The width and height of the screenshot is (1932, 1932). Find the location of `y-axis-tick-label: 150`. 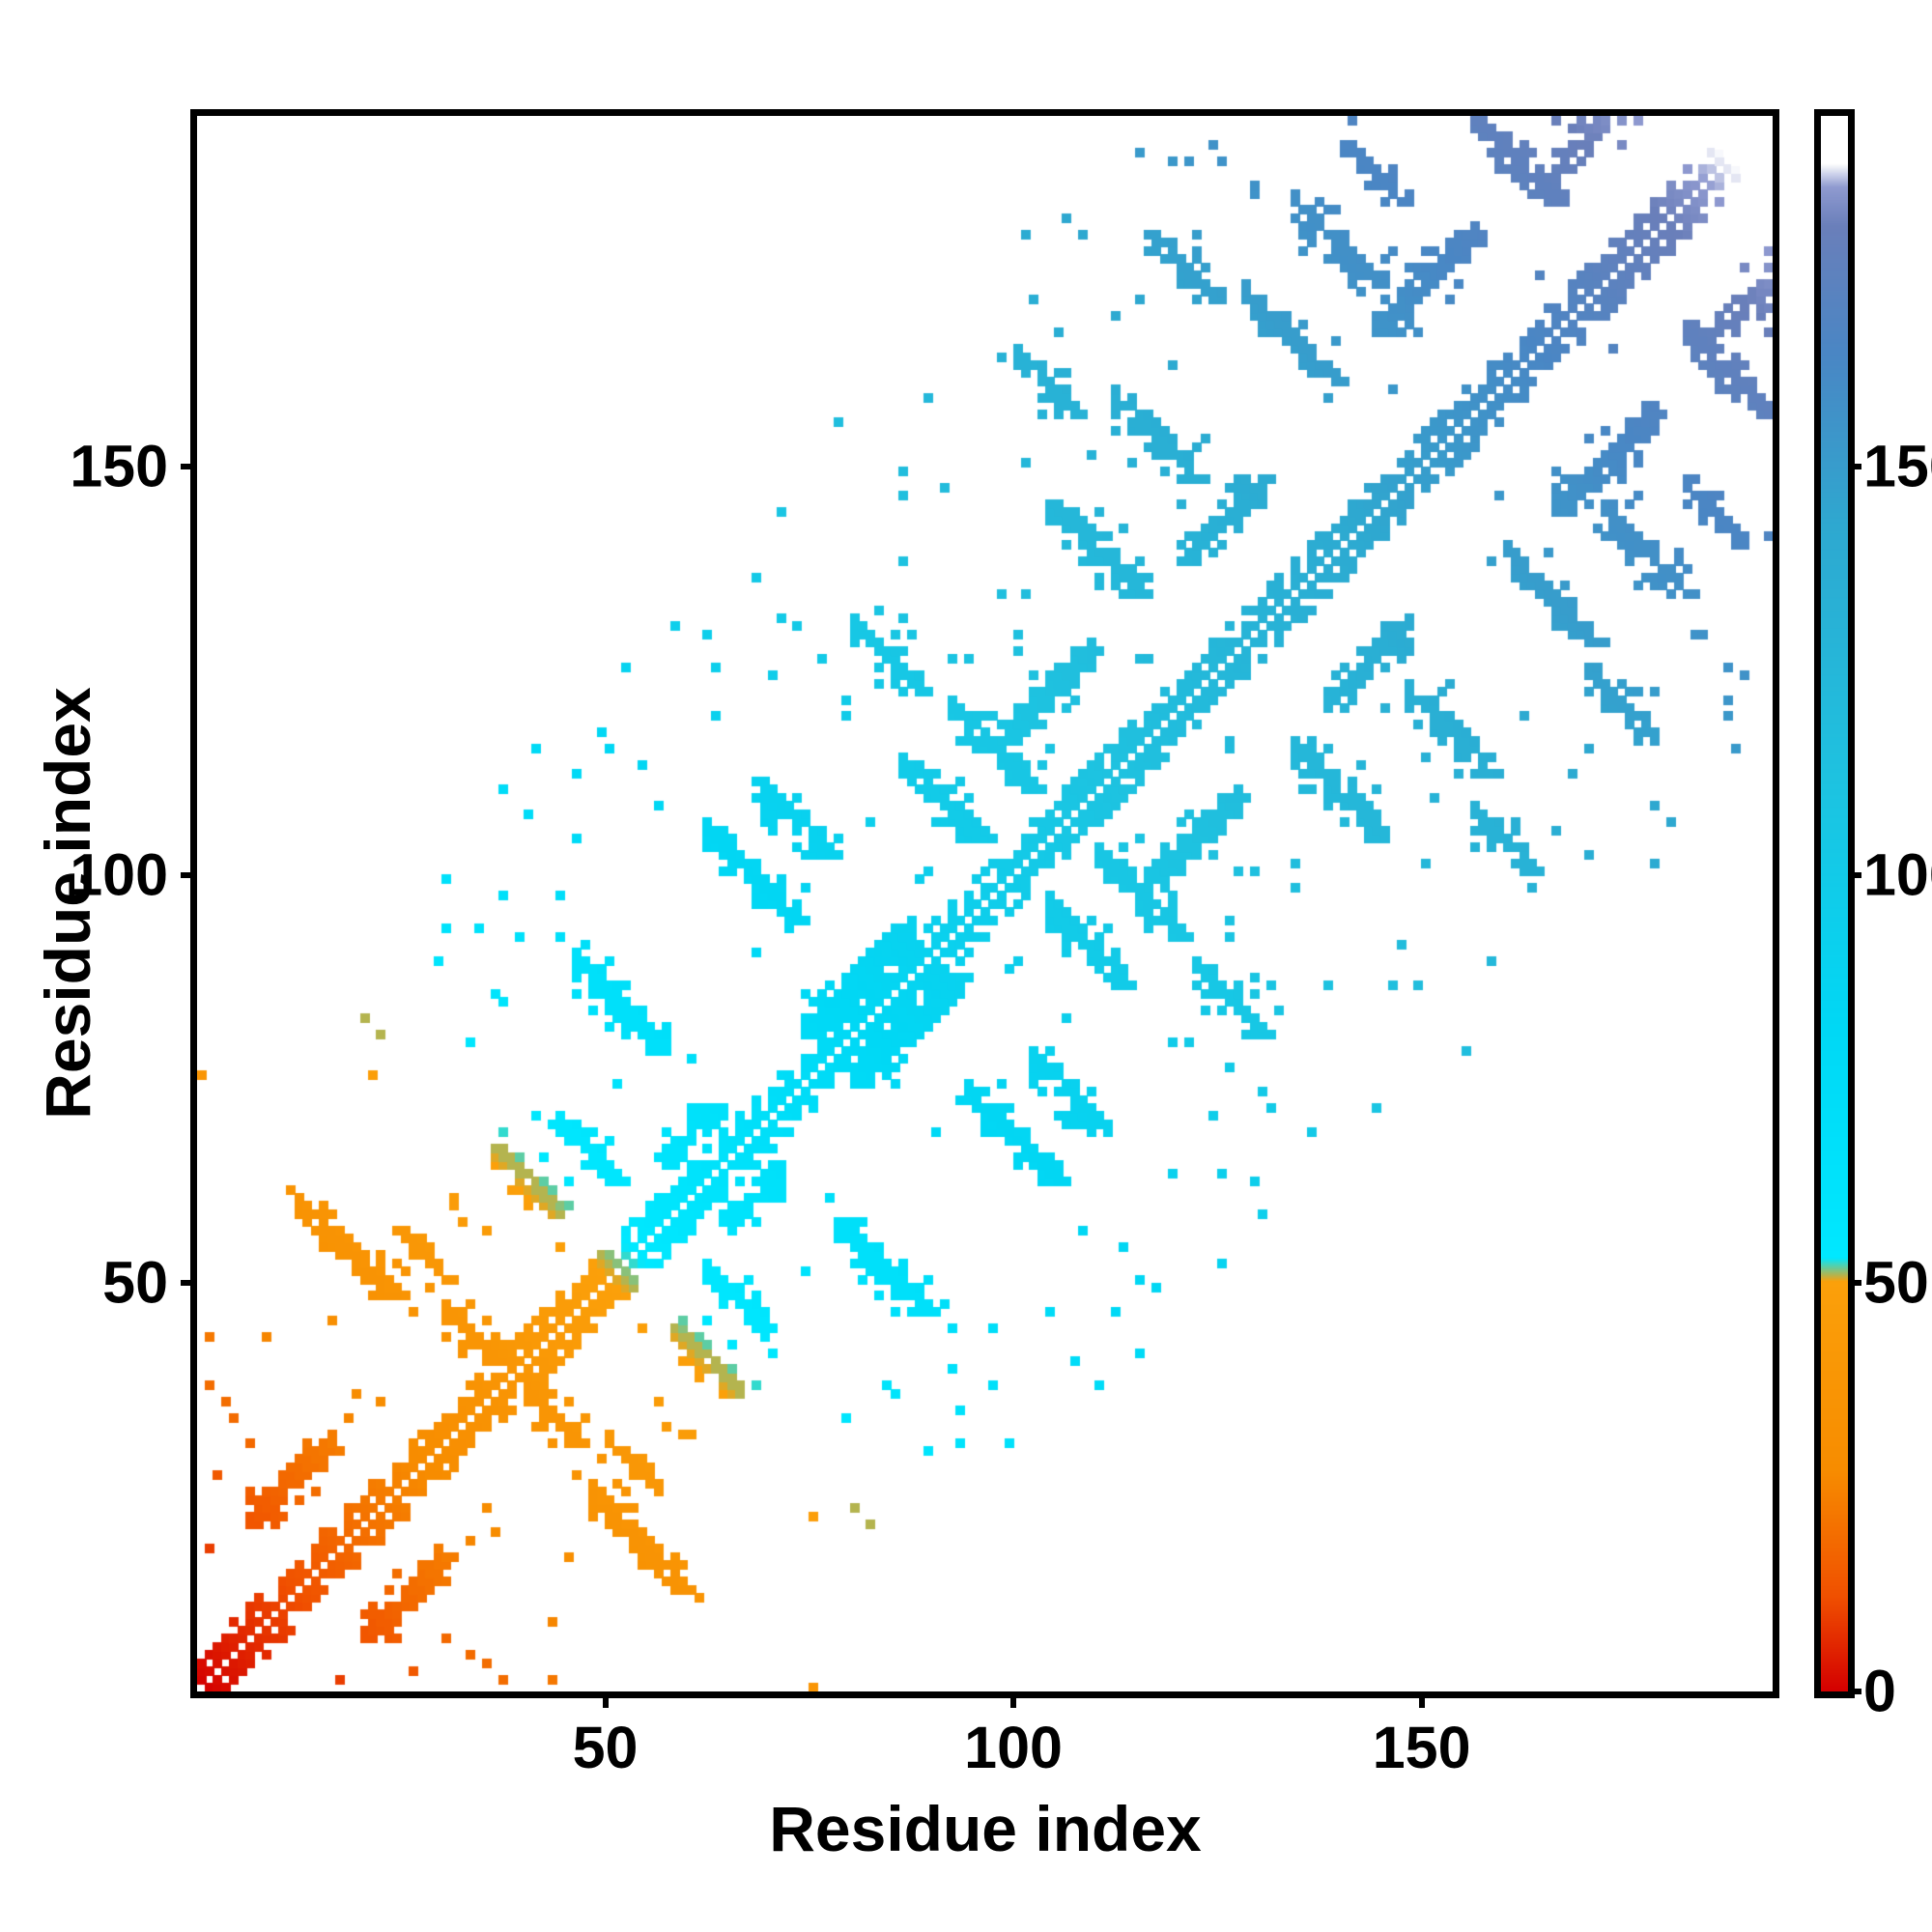

y-axis-tick-label: 150 is located at coordinates (119, 466).